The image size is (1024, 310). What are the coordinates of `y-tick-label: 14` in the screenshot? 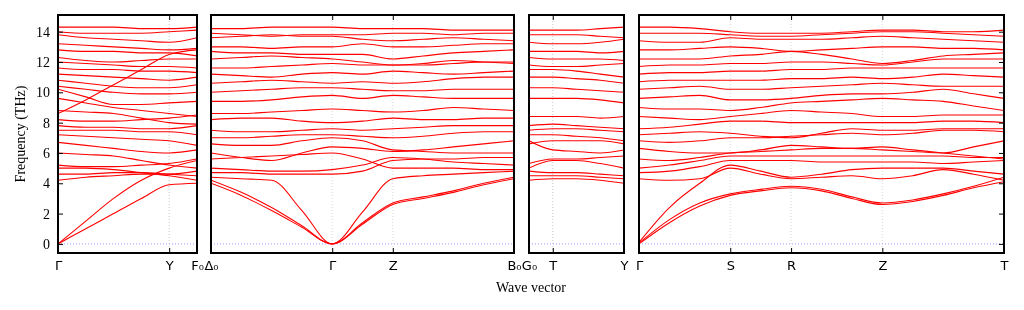 It's located at (43, 32).